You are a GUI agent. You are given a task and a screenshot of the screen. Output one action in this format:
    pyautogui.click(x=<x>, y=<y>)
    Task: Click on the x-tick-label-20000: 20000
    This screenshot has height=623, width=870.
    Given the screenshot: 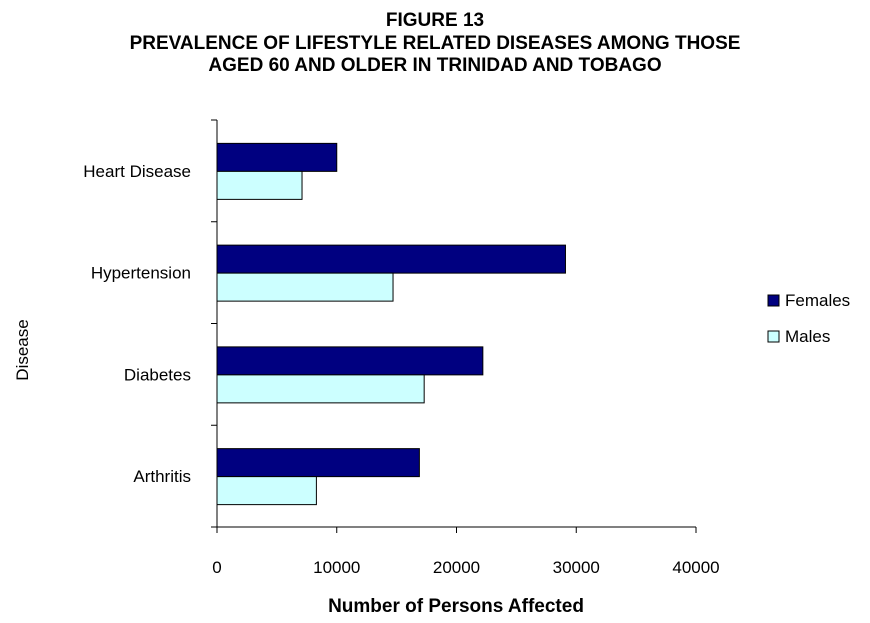 What is the action you would take?
    pyautogui.click(x=456, y=567)
    